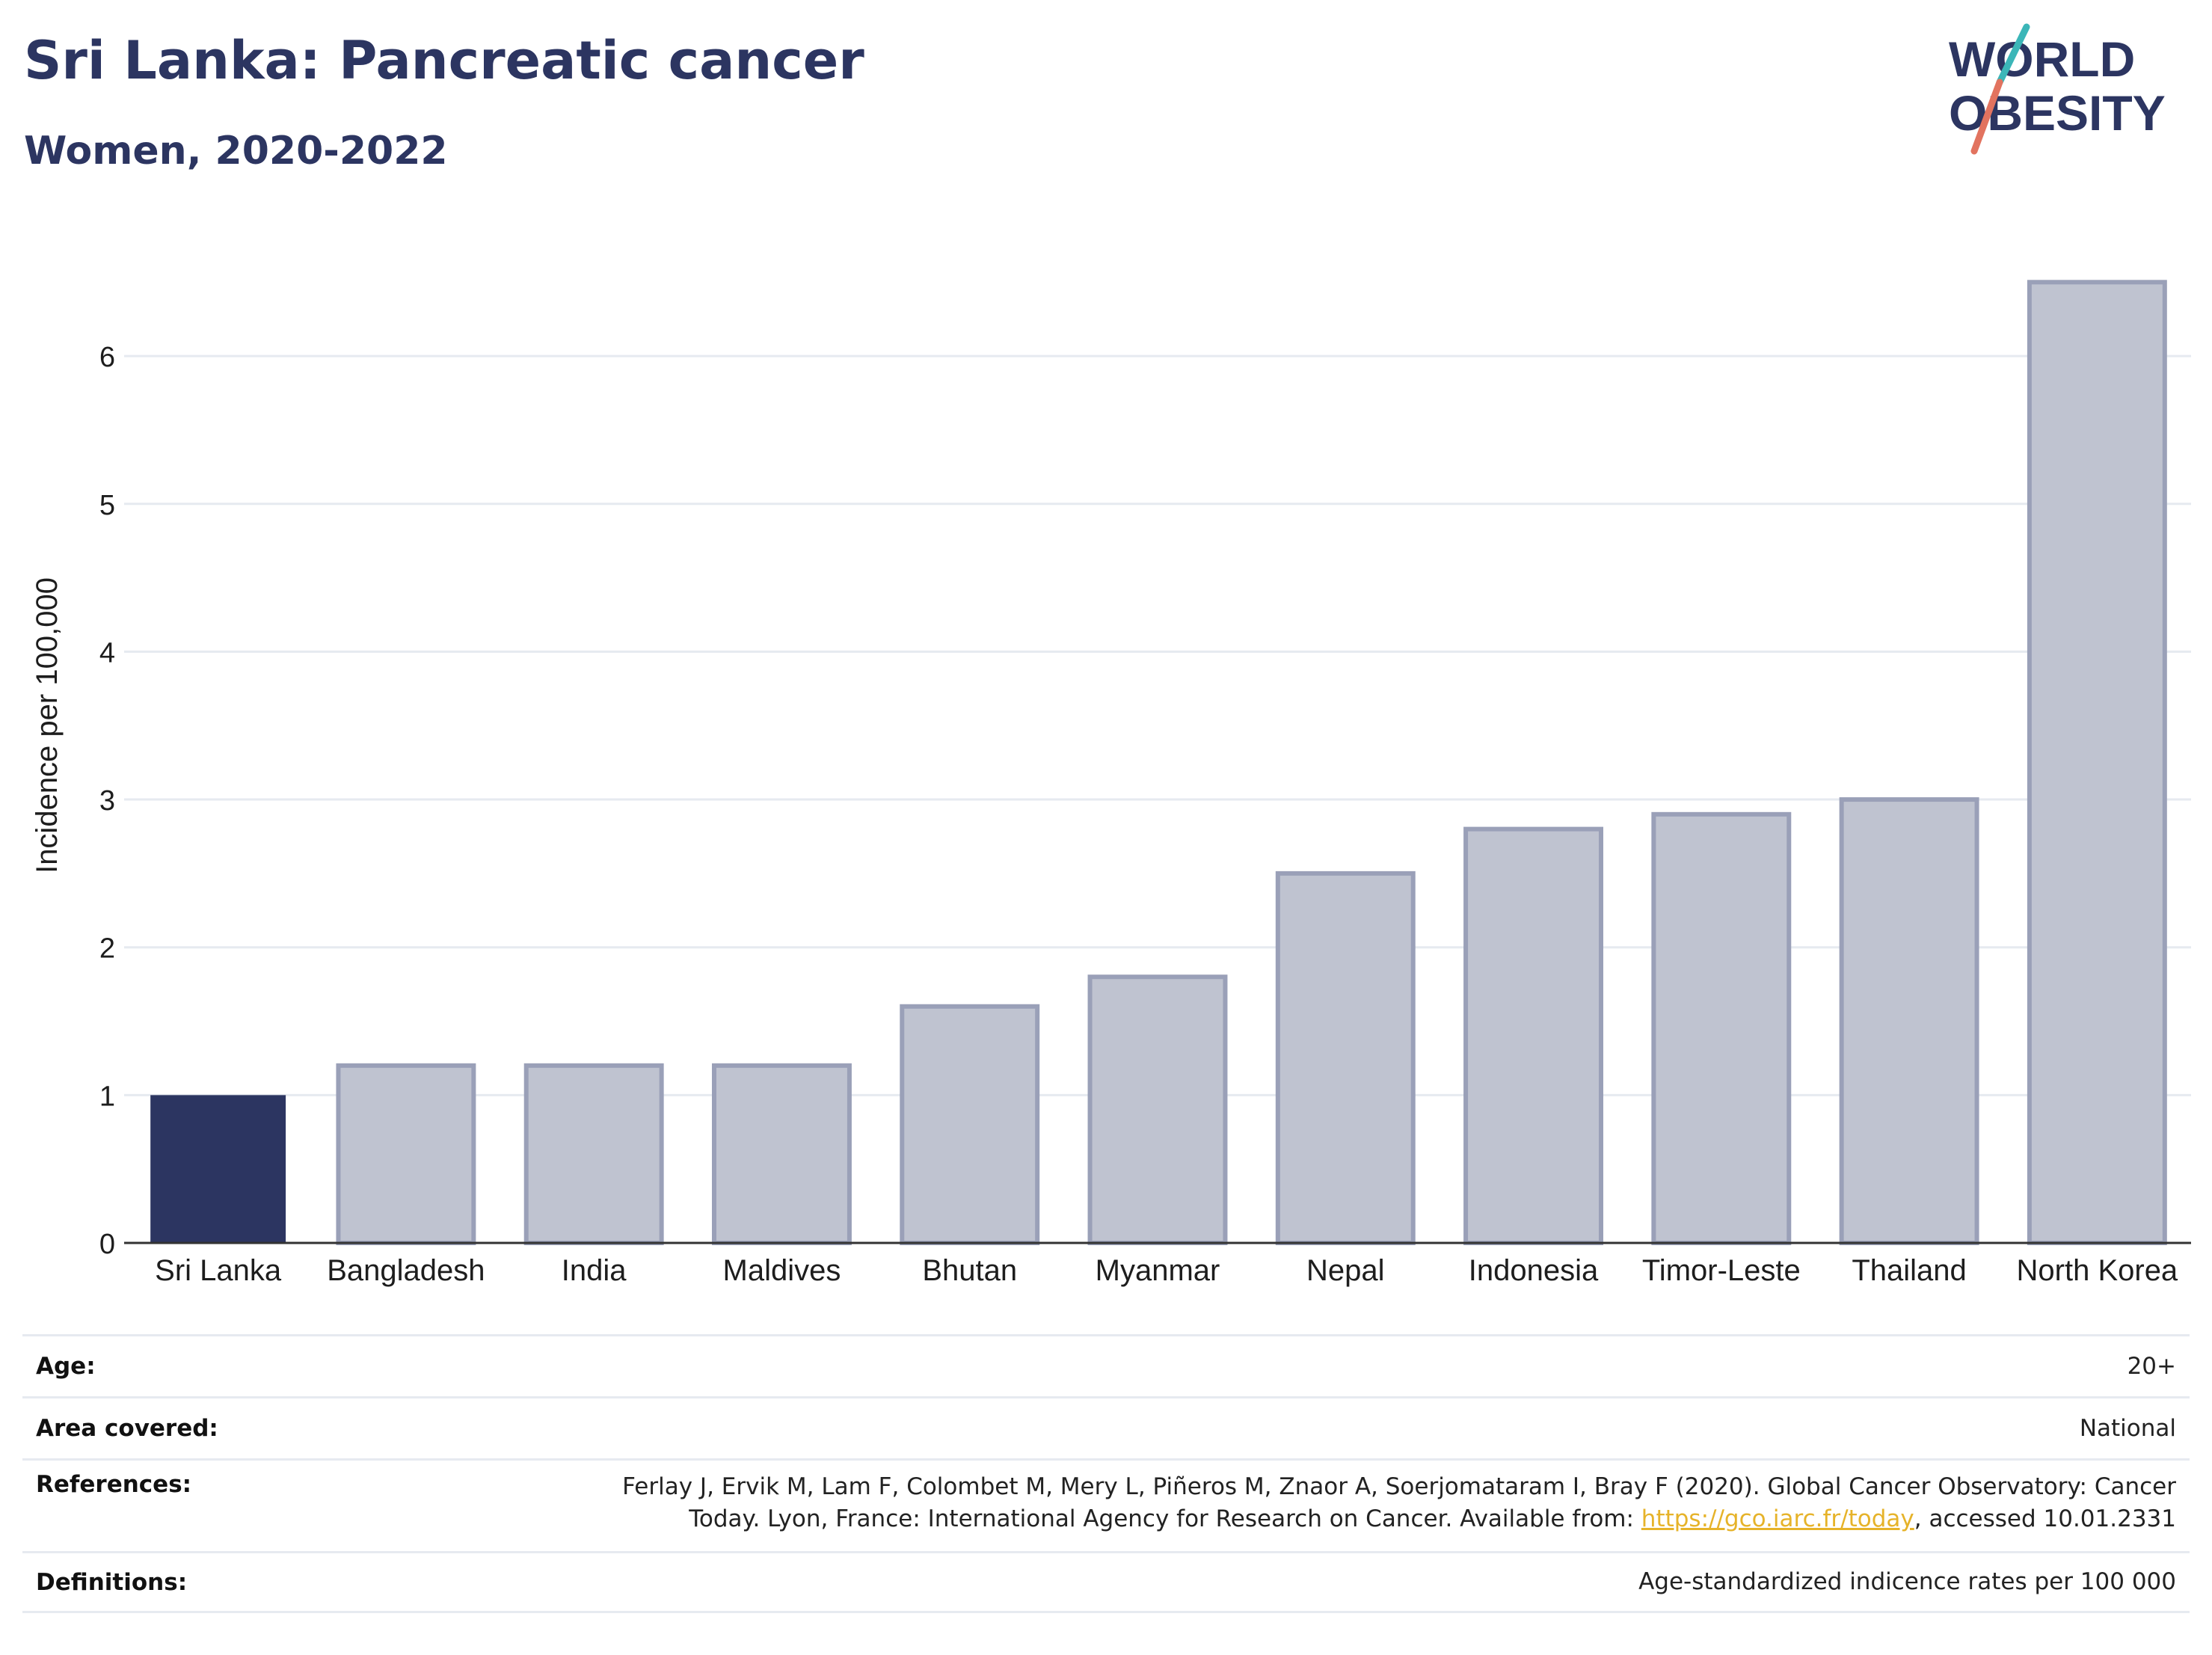 This screenshot has height=1655, width=2212. What do you see at coordinates (114, 1484) in the screenshot?
I see `references-label: References:` at bounding box center [114, 1484].